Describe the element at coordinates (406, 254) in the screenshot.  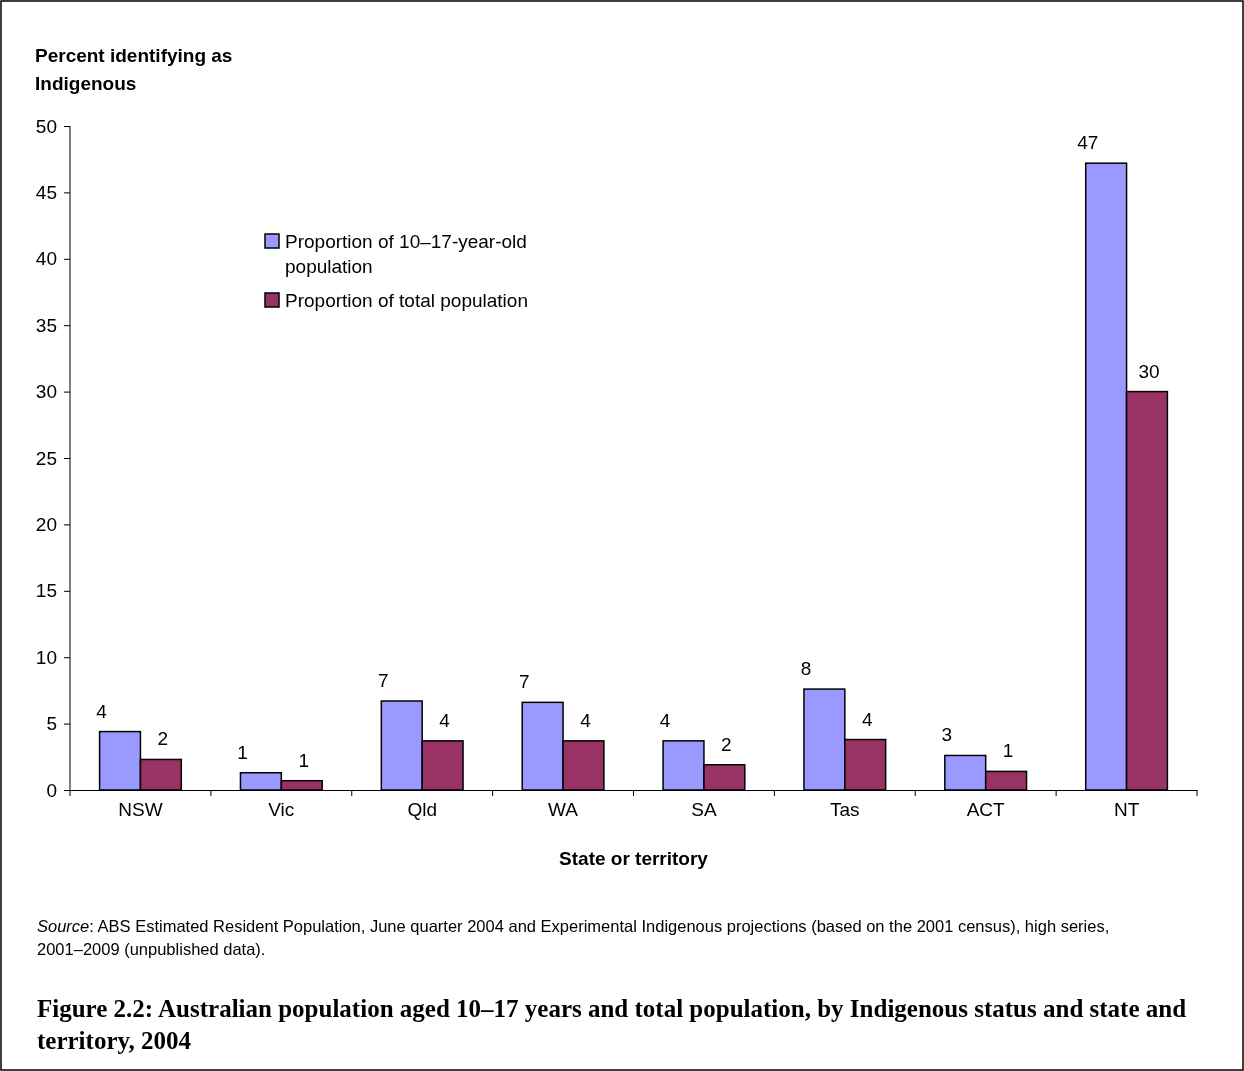
I see `legend-label: Proportion of 10–17-year-old population` at that location.